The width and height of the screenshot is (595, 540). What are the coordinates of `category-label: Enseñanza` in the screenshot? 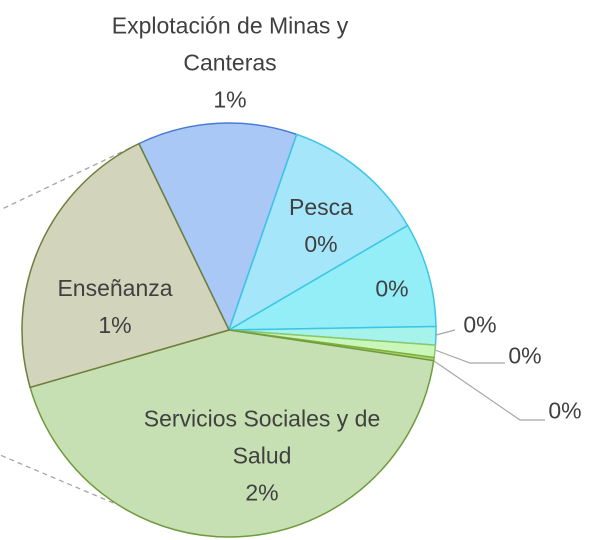 It's located at (115, 288).